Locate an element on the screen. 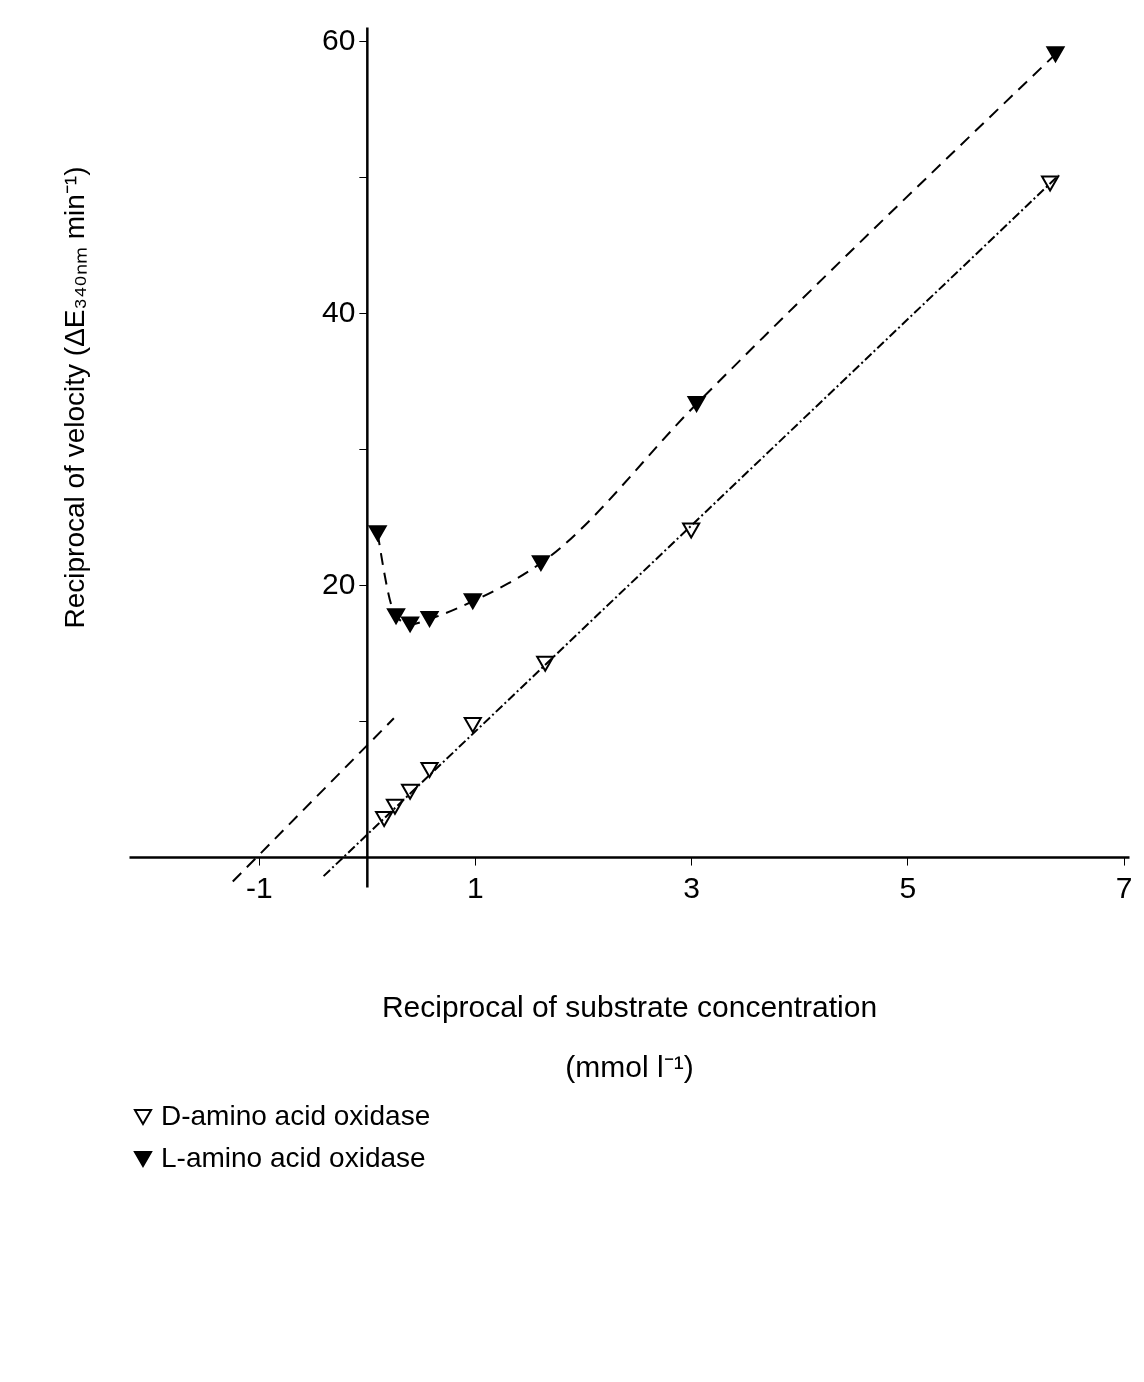 Image resolution: width=1144 pixels, height=1382 pixels. y-tick-label: 60 is located at coordinates (338, 40).